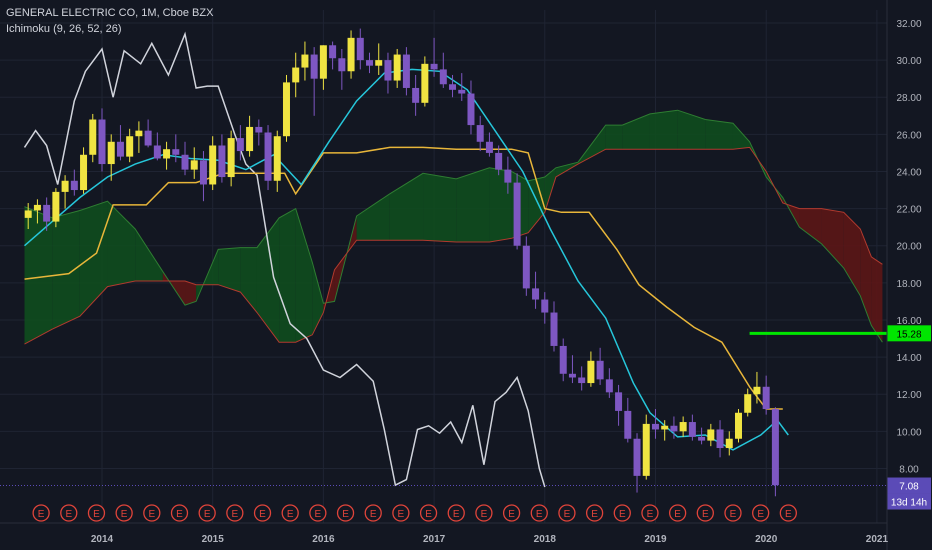 This screenshot has width=932, height=550. What do you see at coordinates (909, 485) in the screenshot?
I see `last-price-box` at bounding box center [909, 485].